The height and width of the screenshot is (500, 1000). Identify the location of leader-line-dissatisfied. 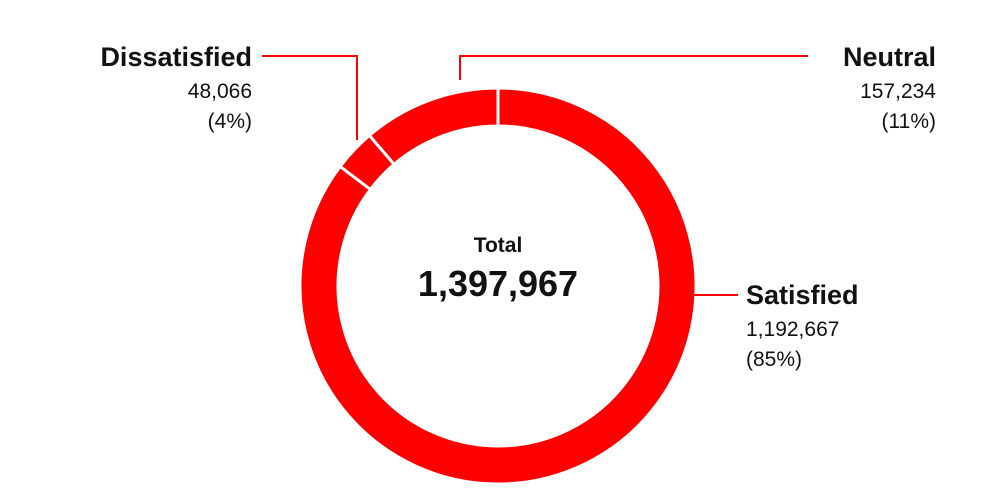
(310, 97).